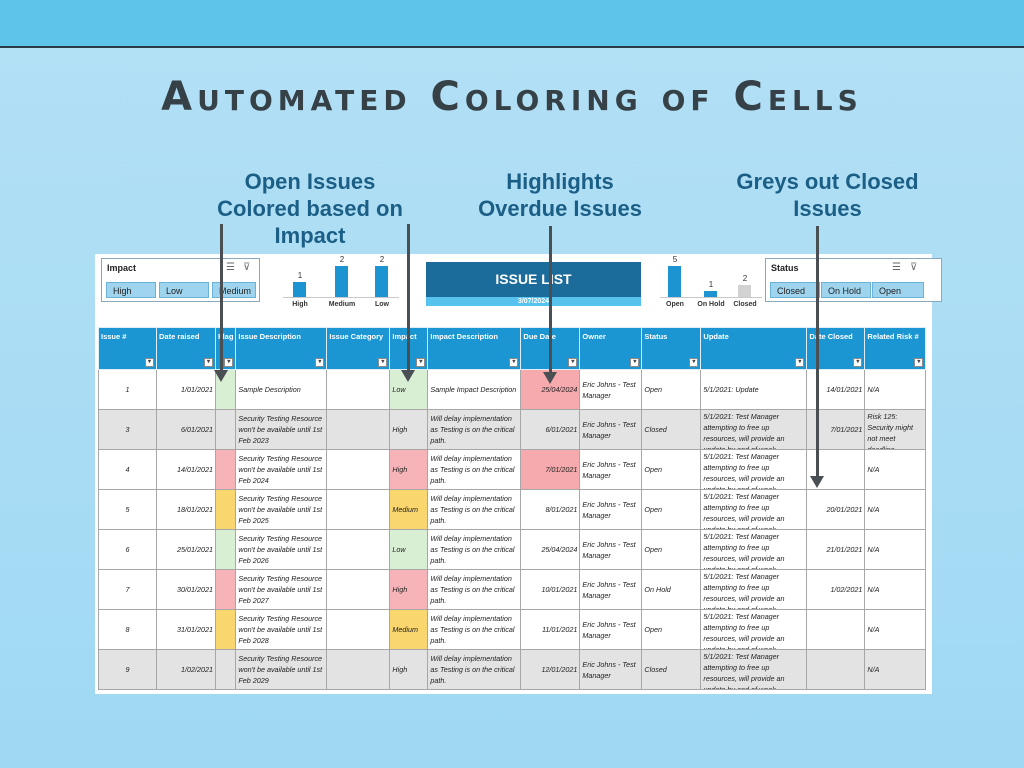 This screenshot has height=768, width=1024. Describe the element at coordinates (550, 589) in the screenshot. I see `due-date-cell: 10/01/2021` at that location.